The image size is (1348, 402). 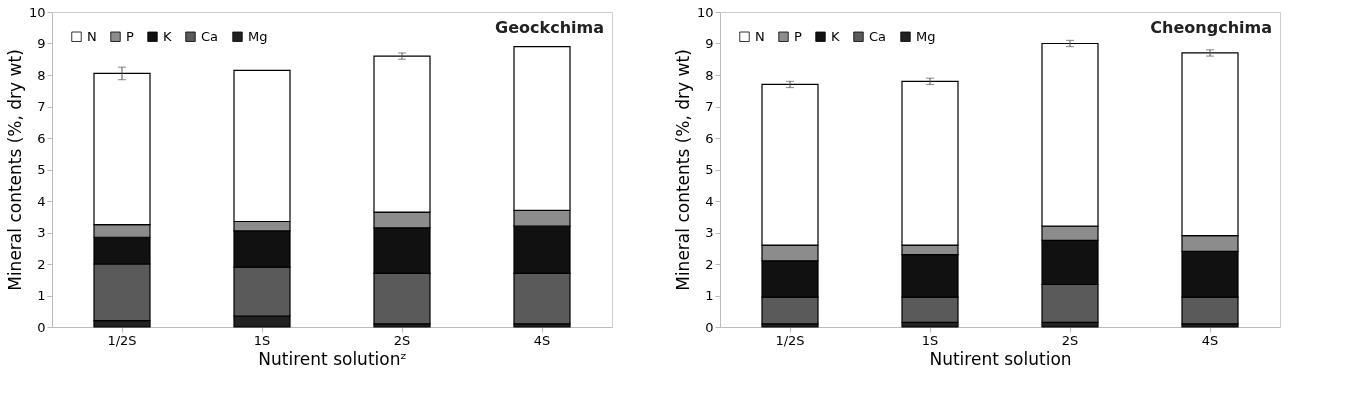 I want to click on chart-title: Geockchima, so click(x=549, y=27).